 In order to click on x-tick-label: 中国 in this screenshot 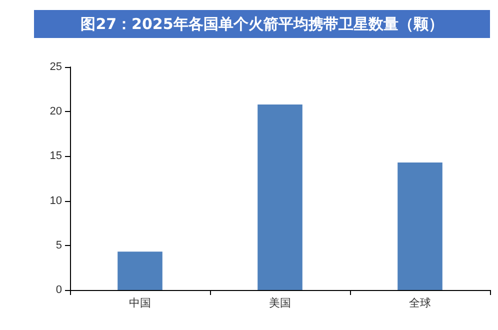, I will do `click(140, 303)`.